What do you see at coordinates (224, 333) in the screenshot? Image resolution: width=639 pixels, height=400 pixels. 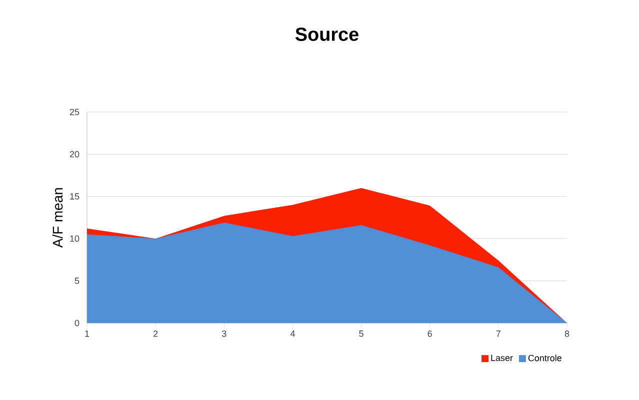 I see `x-tick-label: 3` at bounding box center [224, 333].